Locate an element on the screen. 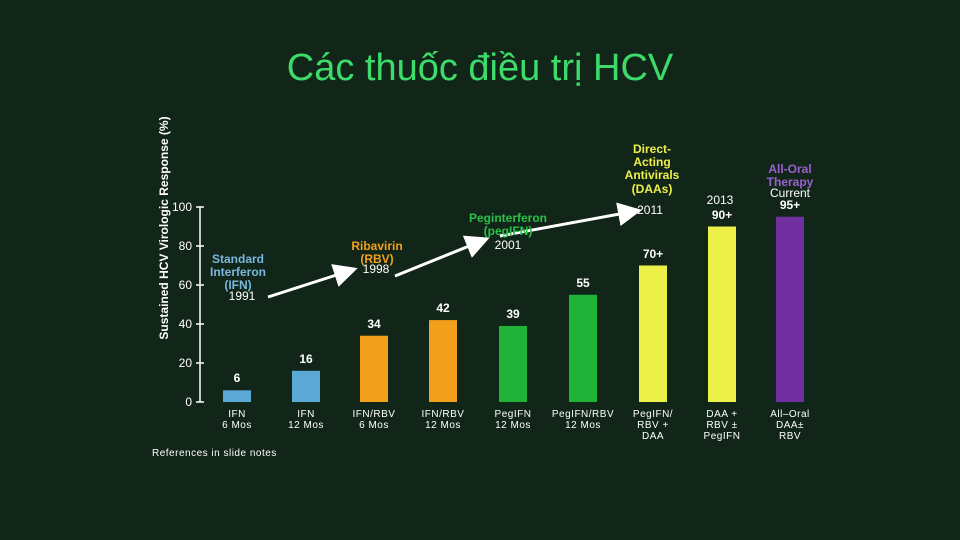  value-label: 90+ is located at coordinates (722, 214).